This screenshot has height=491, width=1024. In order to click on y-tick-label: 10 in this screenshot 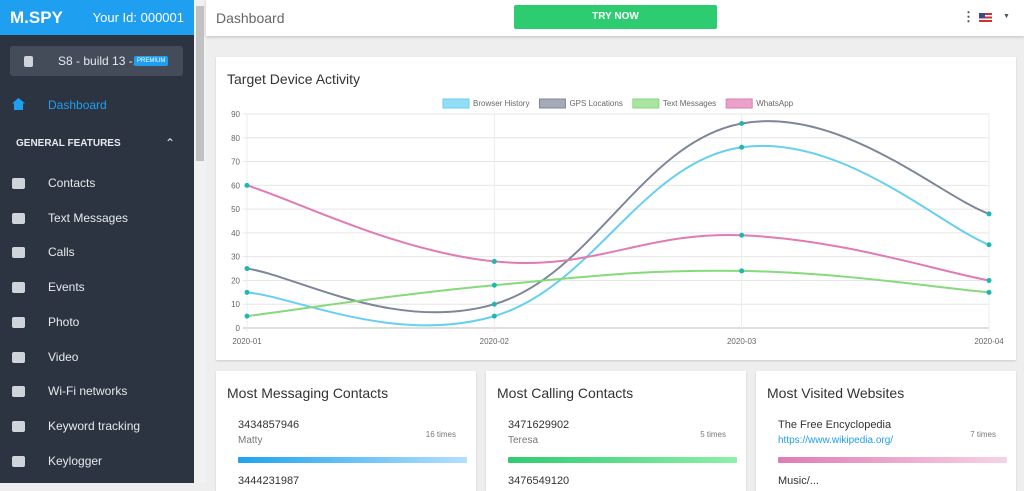, I will do `click(235, 304)`.